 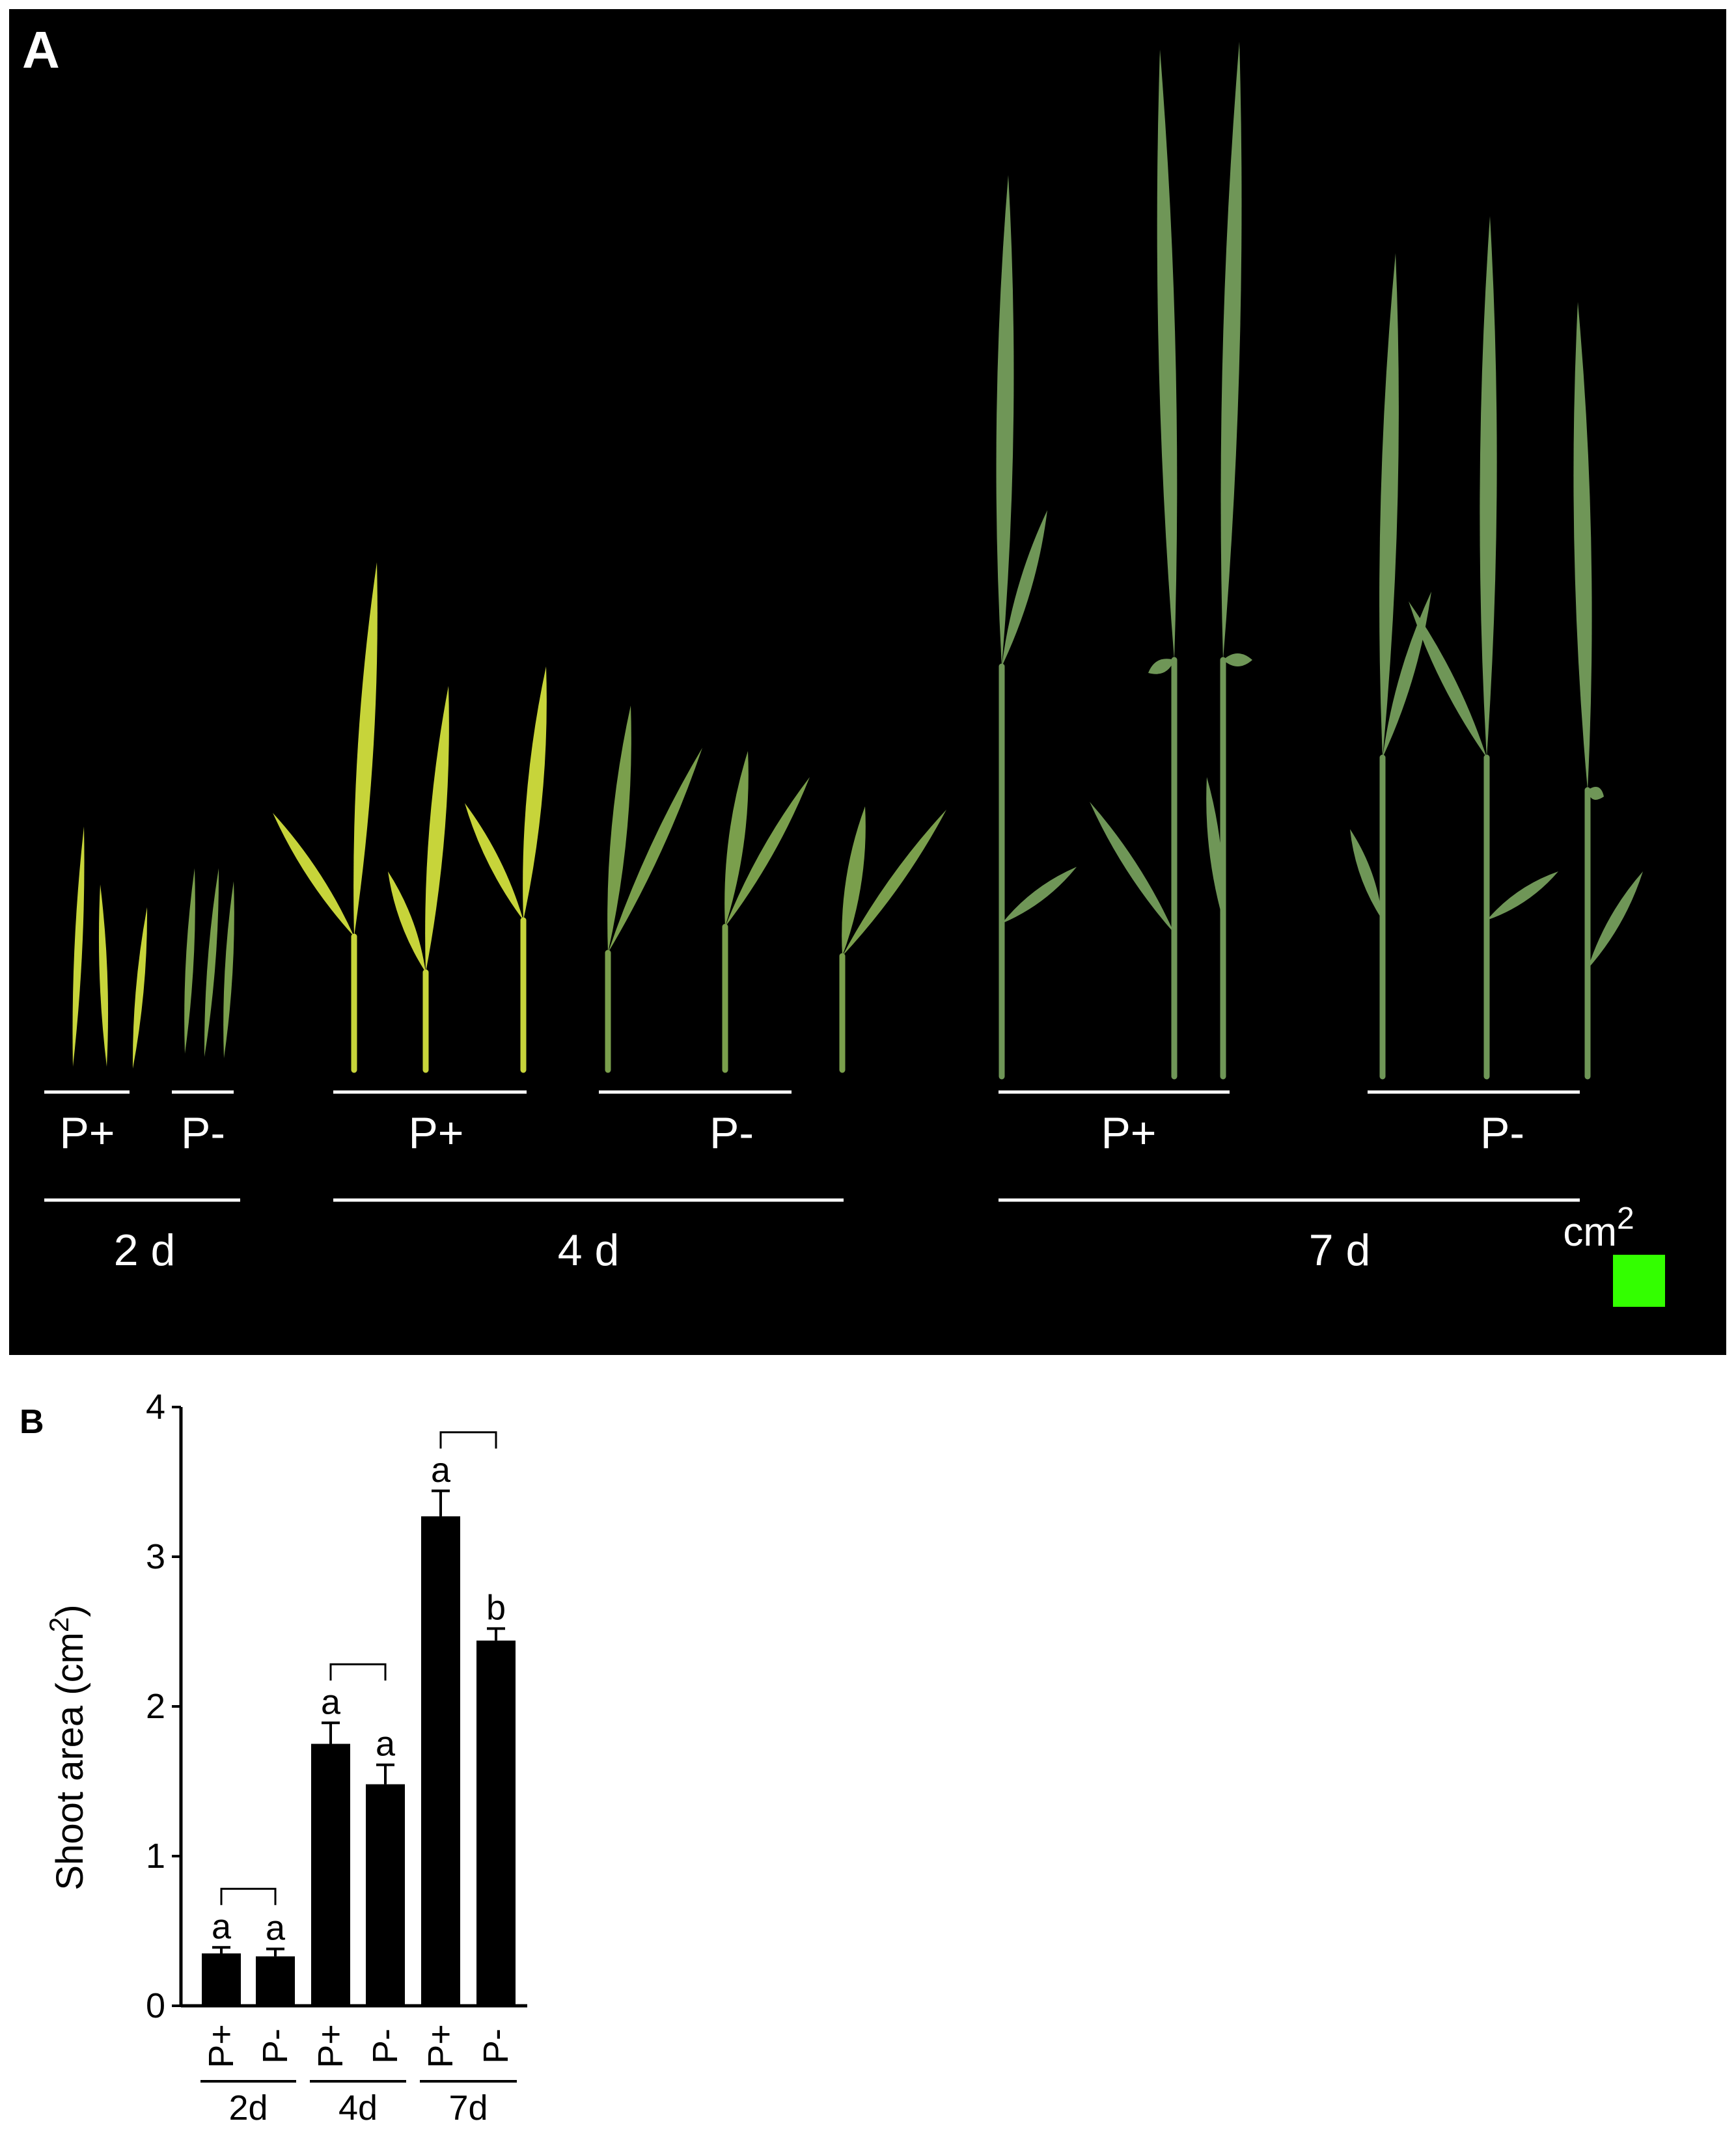 I want to click on significance-letter: b, so click(x=496, y=1607).